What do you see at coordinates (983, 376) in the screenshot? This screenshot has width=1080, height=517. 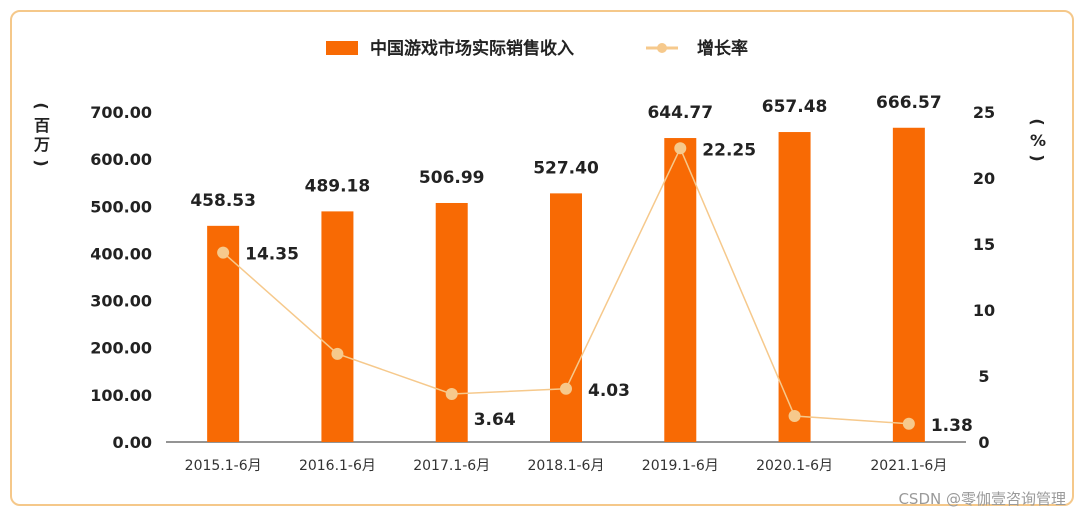 I see `y2-tick-label: 5` at bounding box center [983, 376].